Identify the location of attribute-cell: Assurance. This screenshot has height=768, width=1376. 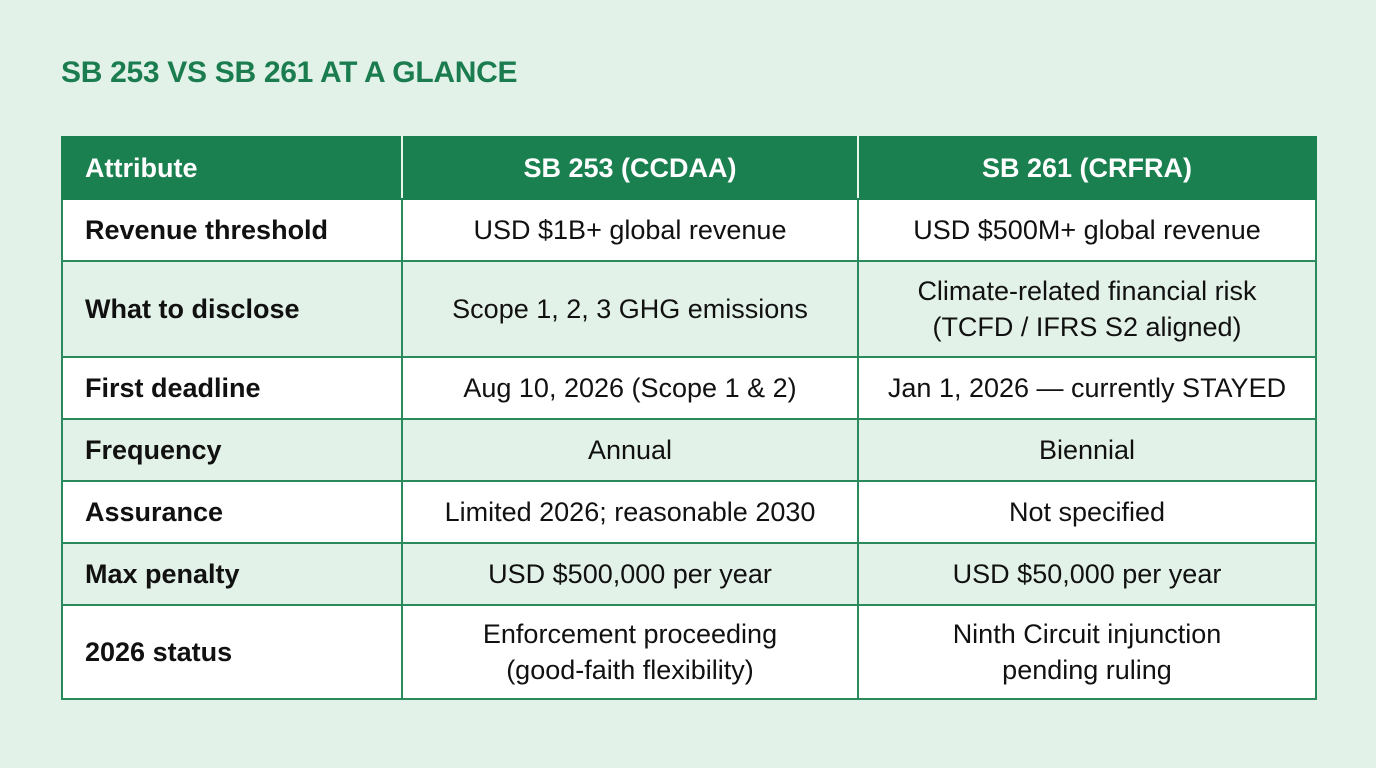
(232, 512).